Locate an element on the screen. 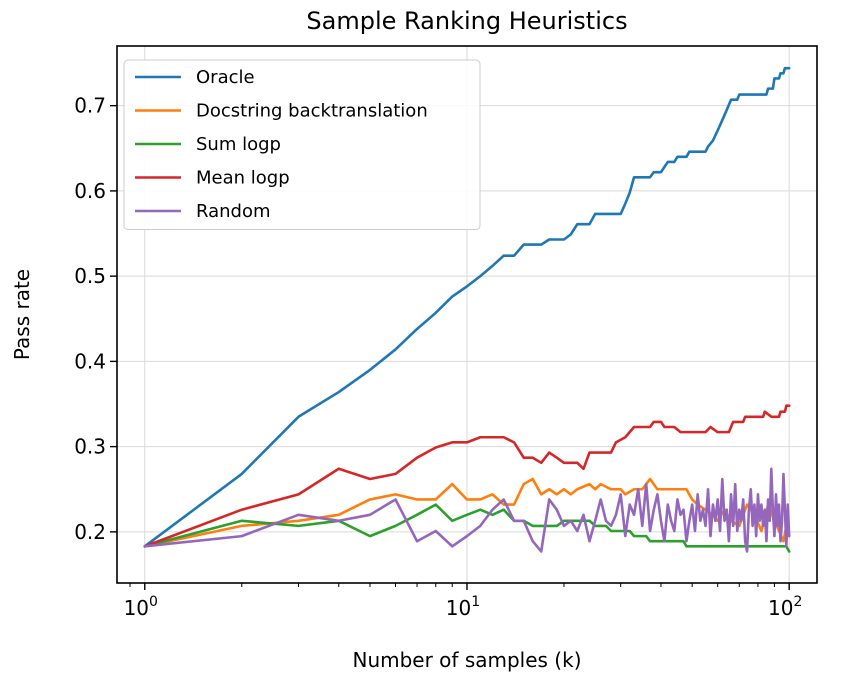  x-tick-label: 10⁰ is located at coordinates (141, 607).